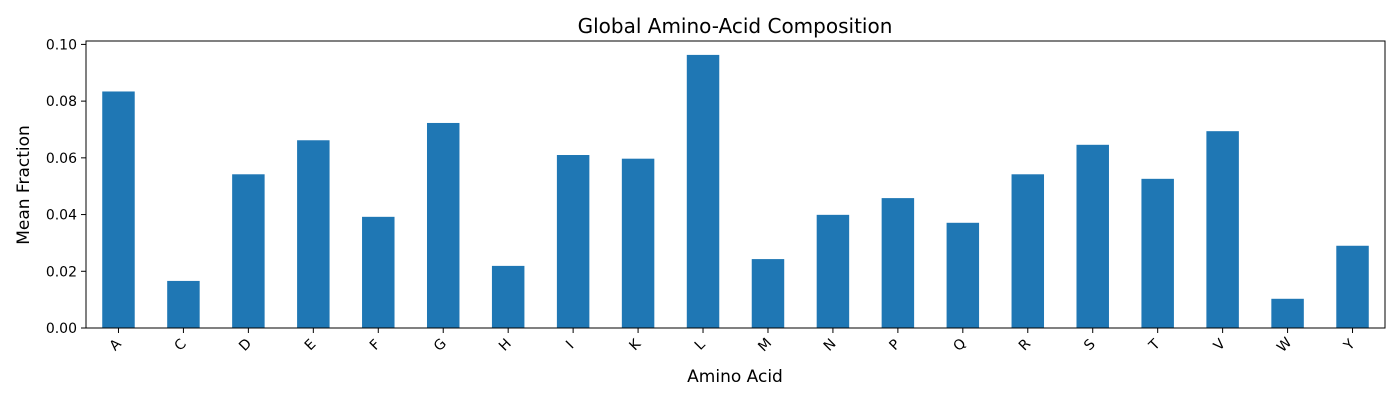  What do you see at coordinates (1220, 345) in the screenshot?
I see `x-tick-label-V: V` at bounding box center [1220, 345].